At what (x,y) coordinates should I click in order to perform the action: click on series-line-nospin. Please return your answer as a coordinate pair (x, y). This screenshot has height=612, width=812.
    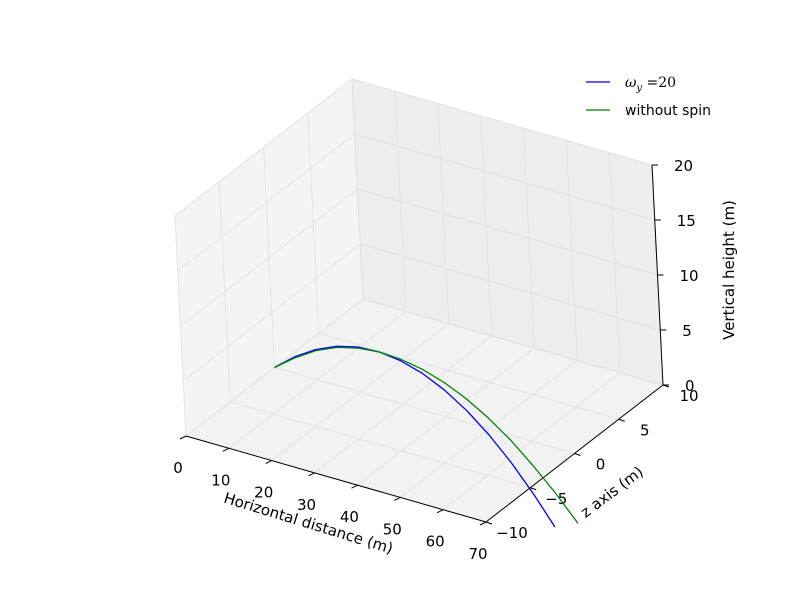
    Looking at the image, I should click on (426, 435).